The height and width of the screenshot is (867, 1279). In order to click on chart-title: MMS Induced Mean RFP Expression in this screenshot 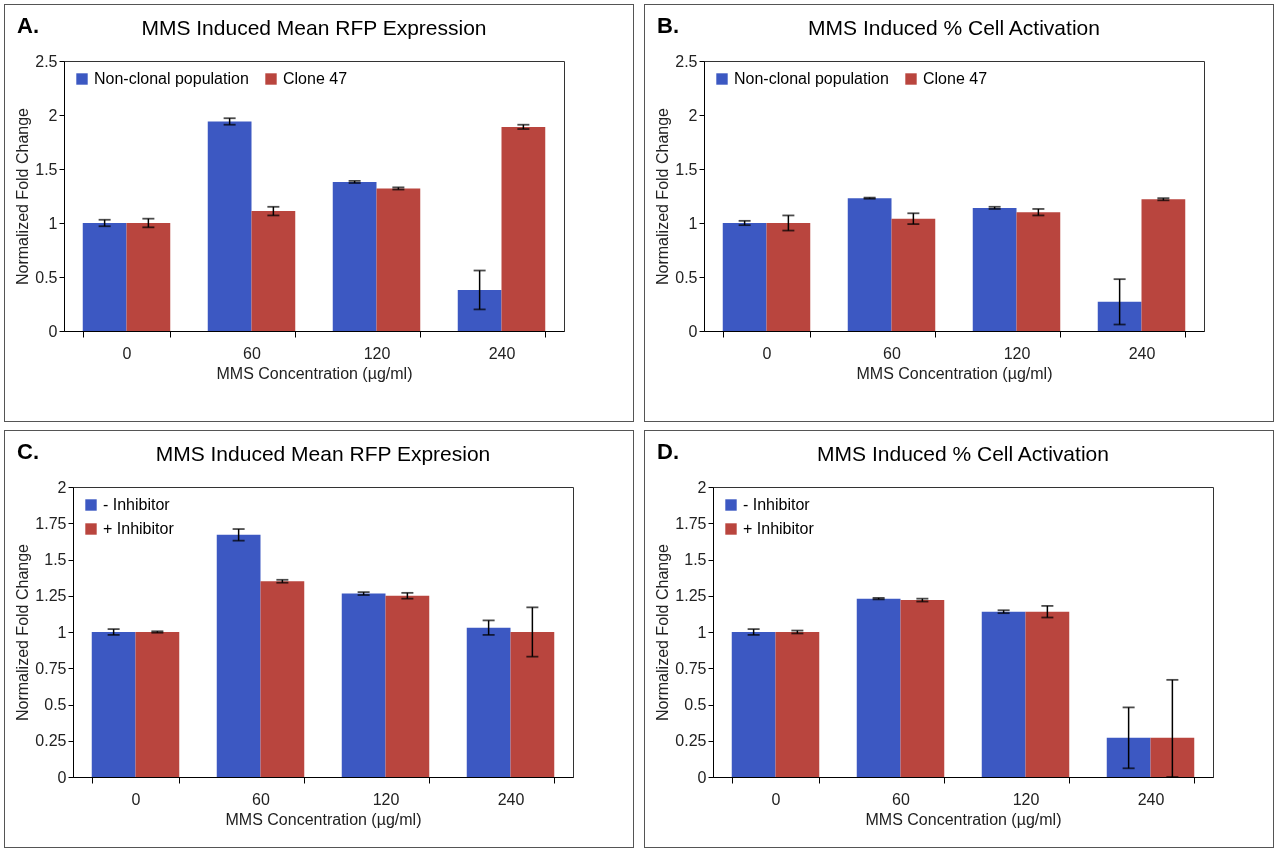, I will do `click(314, 27)`.